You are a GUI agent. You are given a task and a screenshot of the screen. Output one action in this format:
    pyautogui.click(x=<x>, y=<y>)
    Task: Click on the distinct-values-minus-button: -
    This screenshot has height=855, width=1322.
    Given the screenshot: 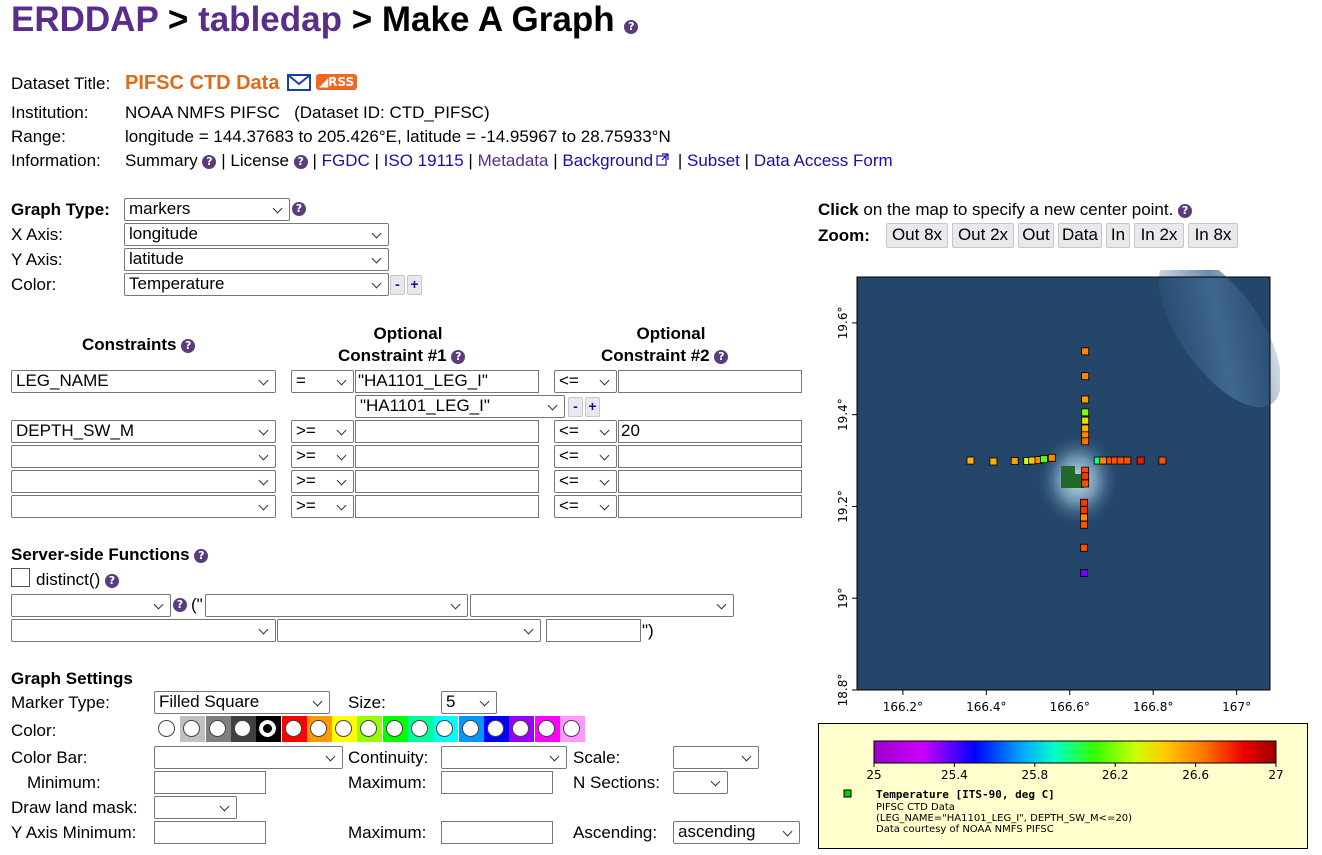 What is the action you would take?
    pyautogui.click(x=575, y=407)
    